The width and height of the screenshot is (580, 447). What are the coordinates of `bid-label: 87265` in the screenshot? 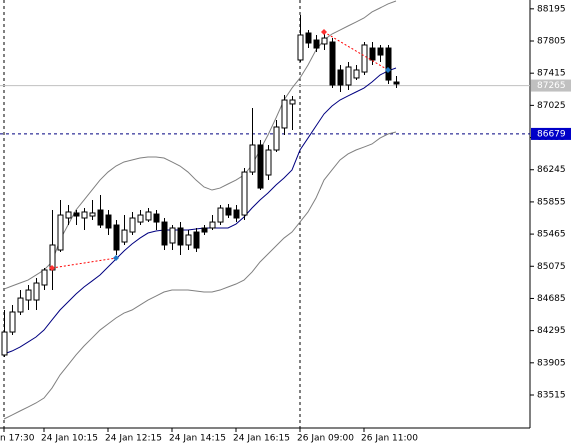 It's located at (551, 86).